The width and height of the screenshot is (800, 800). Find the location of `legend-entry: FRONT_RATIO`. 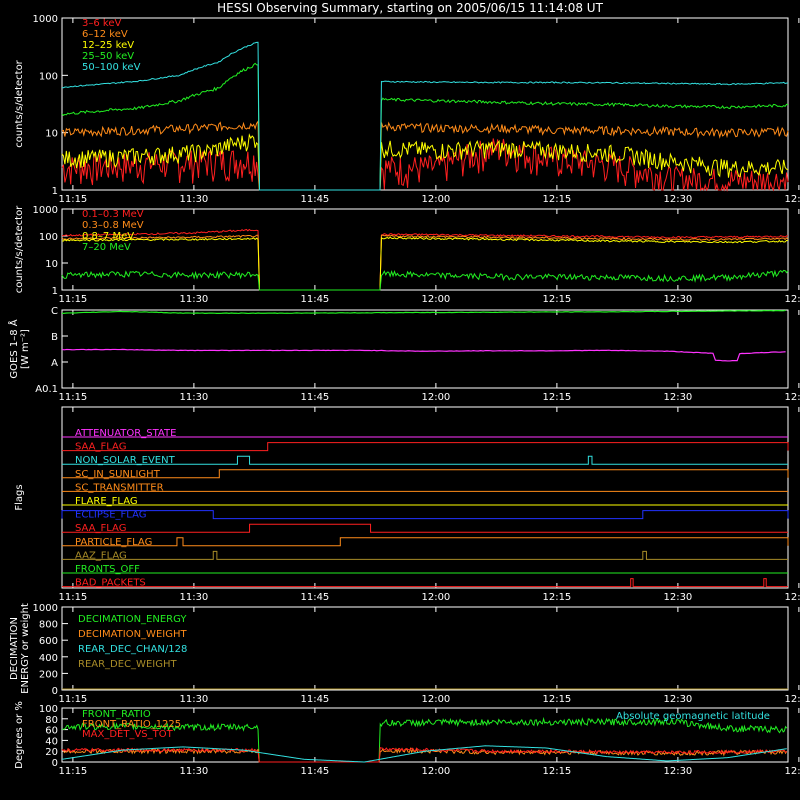

legend-entry: FRONT_RATIO is located at coordinates (116, 714).